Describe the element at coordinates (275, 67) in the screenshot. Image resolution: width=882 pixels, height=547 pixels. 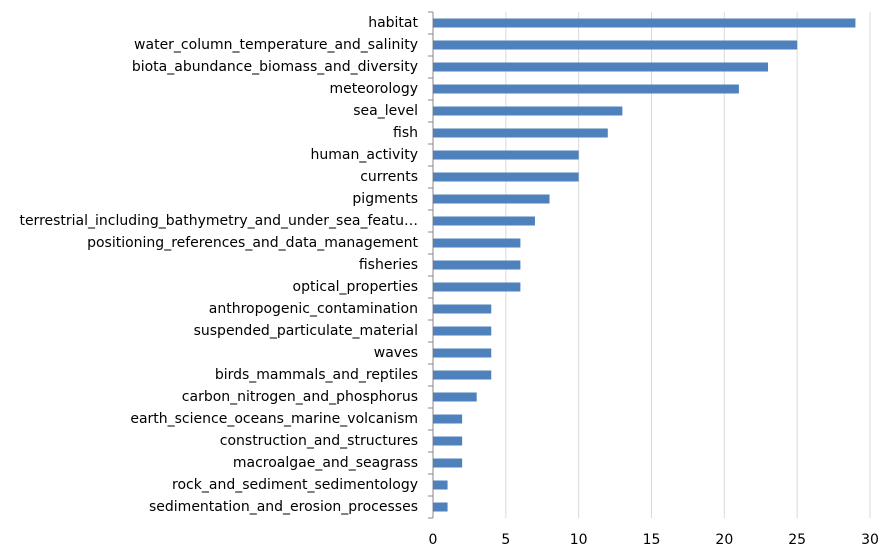
I see `y-tick-label: biota_abundance_biomass_and_diversity` at that location.